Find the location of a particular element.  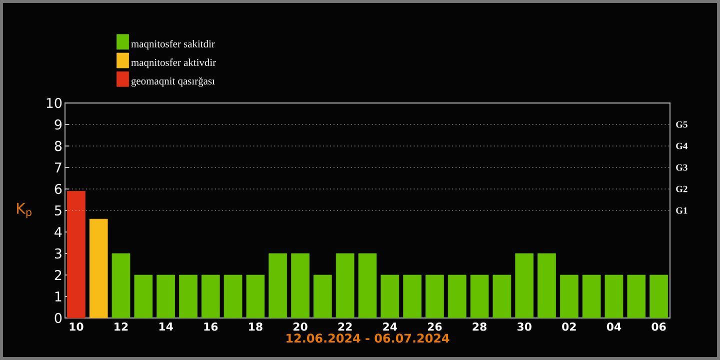

x-tick-label: 20 is located at coordinates (301, 326).